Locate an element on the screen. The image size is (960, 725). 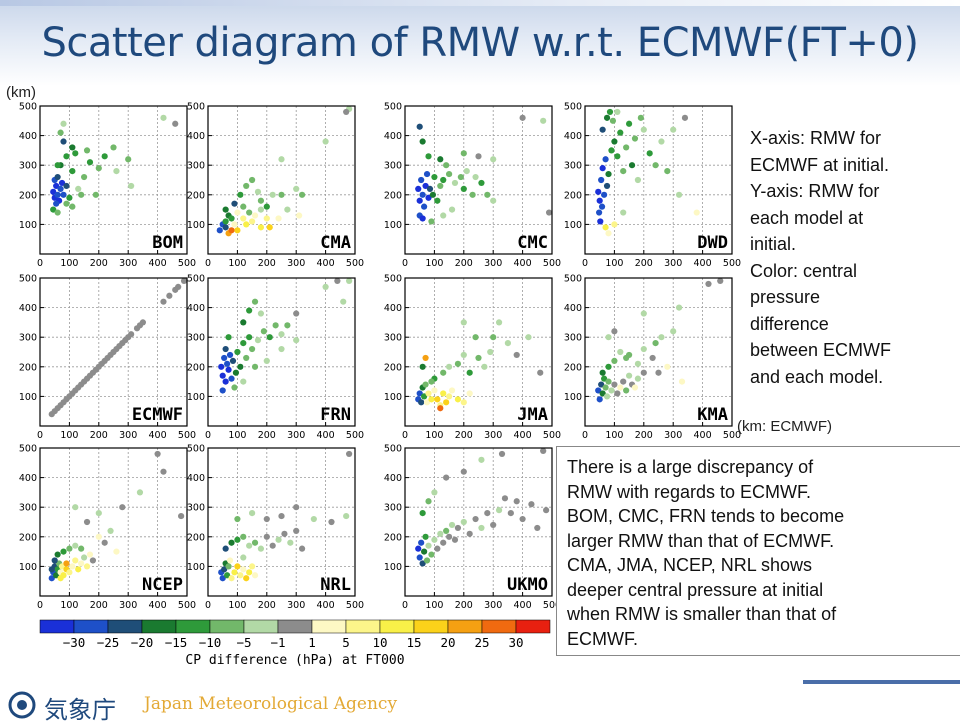
x-tick-label: 100 is located at coordinates (614, 435).